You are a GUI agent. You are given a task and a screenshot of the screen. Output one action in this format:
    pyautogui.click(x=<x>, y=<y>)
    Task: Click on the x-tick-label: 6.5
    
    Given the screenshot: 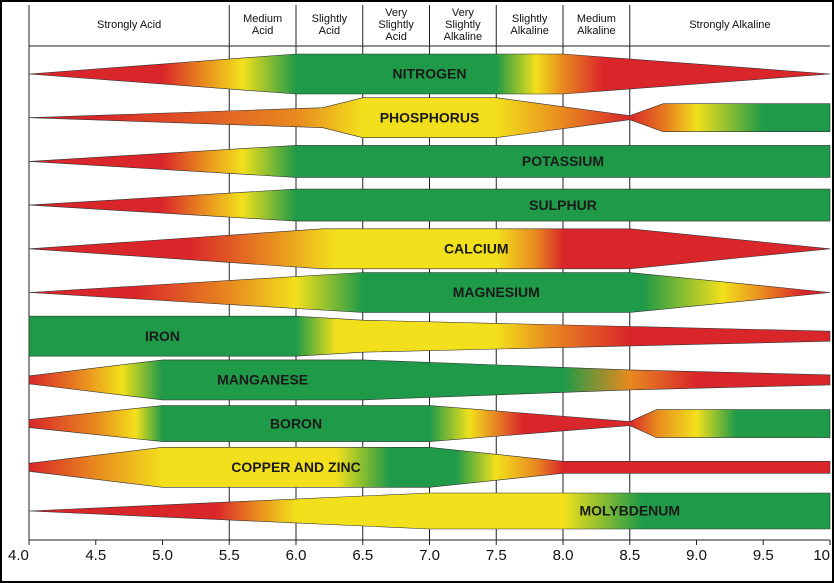 What is the action you would take?
    pyautogui.click(x=362, y=555)
    